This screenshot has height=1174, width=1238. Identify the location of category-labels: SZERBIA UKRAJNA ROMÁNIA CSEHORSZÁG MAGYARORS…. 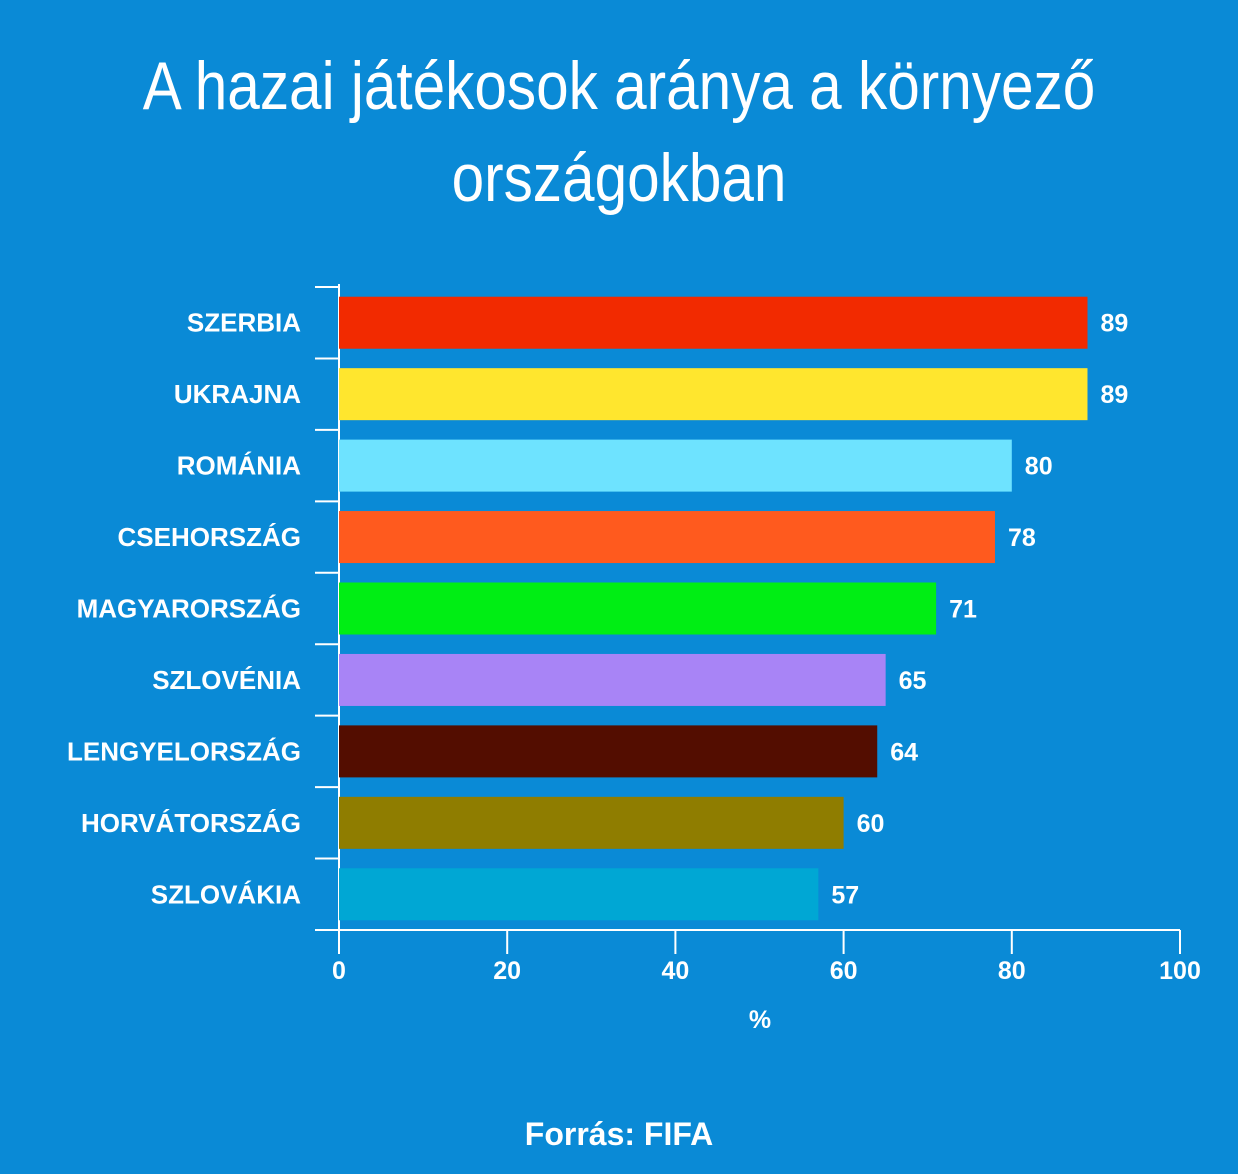
(184, 609).